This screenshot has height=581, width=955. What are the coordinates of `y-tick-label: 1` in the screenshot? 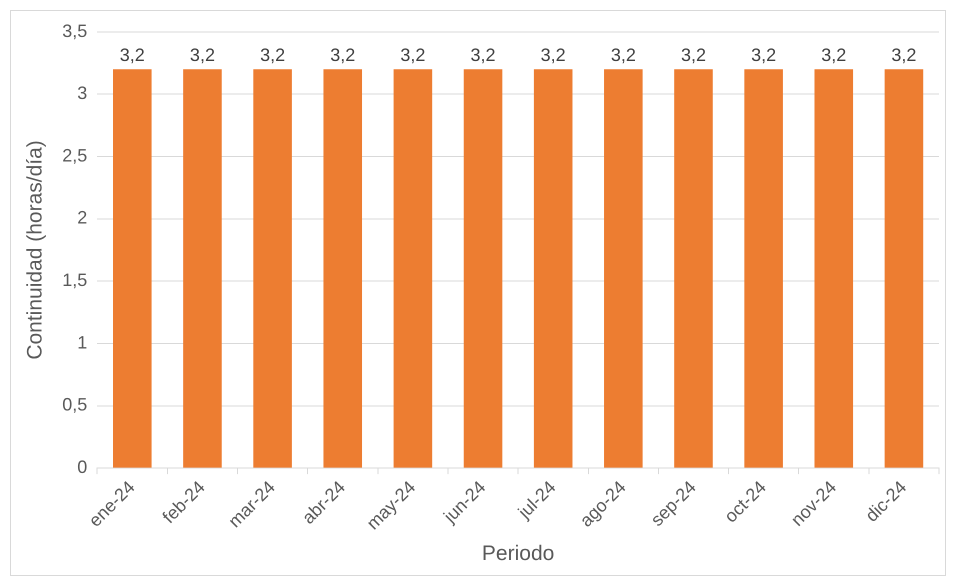 It's located at (82, 342).